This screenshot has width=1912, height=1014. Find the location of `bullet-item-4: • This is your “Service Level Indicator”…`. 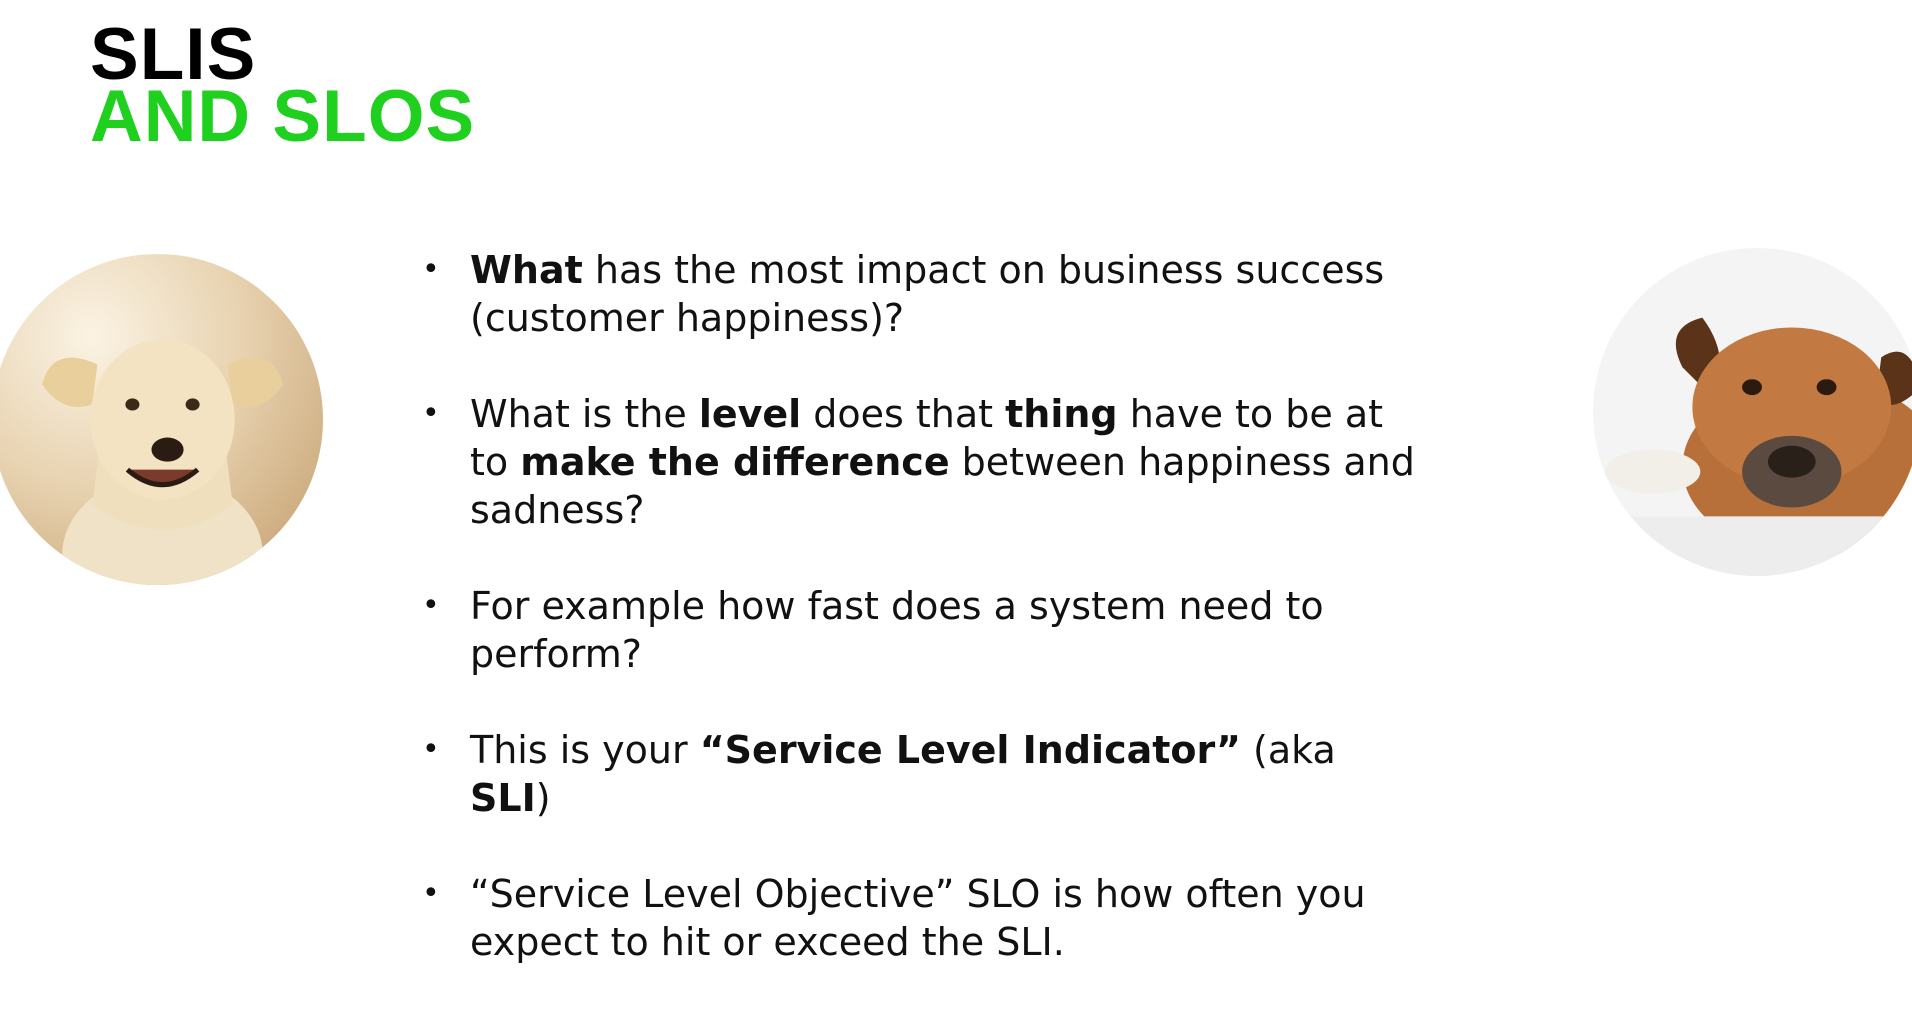

bullet-item-4: • This is your “Service Level Indicator”… is located at coordinates (918, 774).